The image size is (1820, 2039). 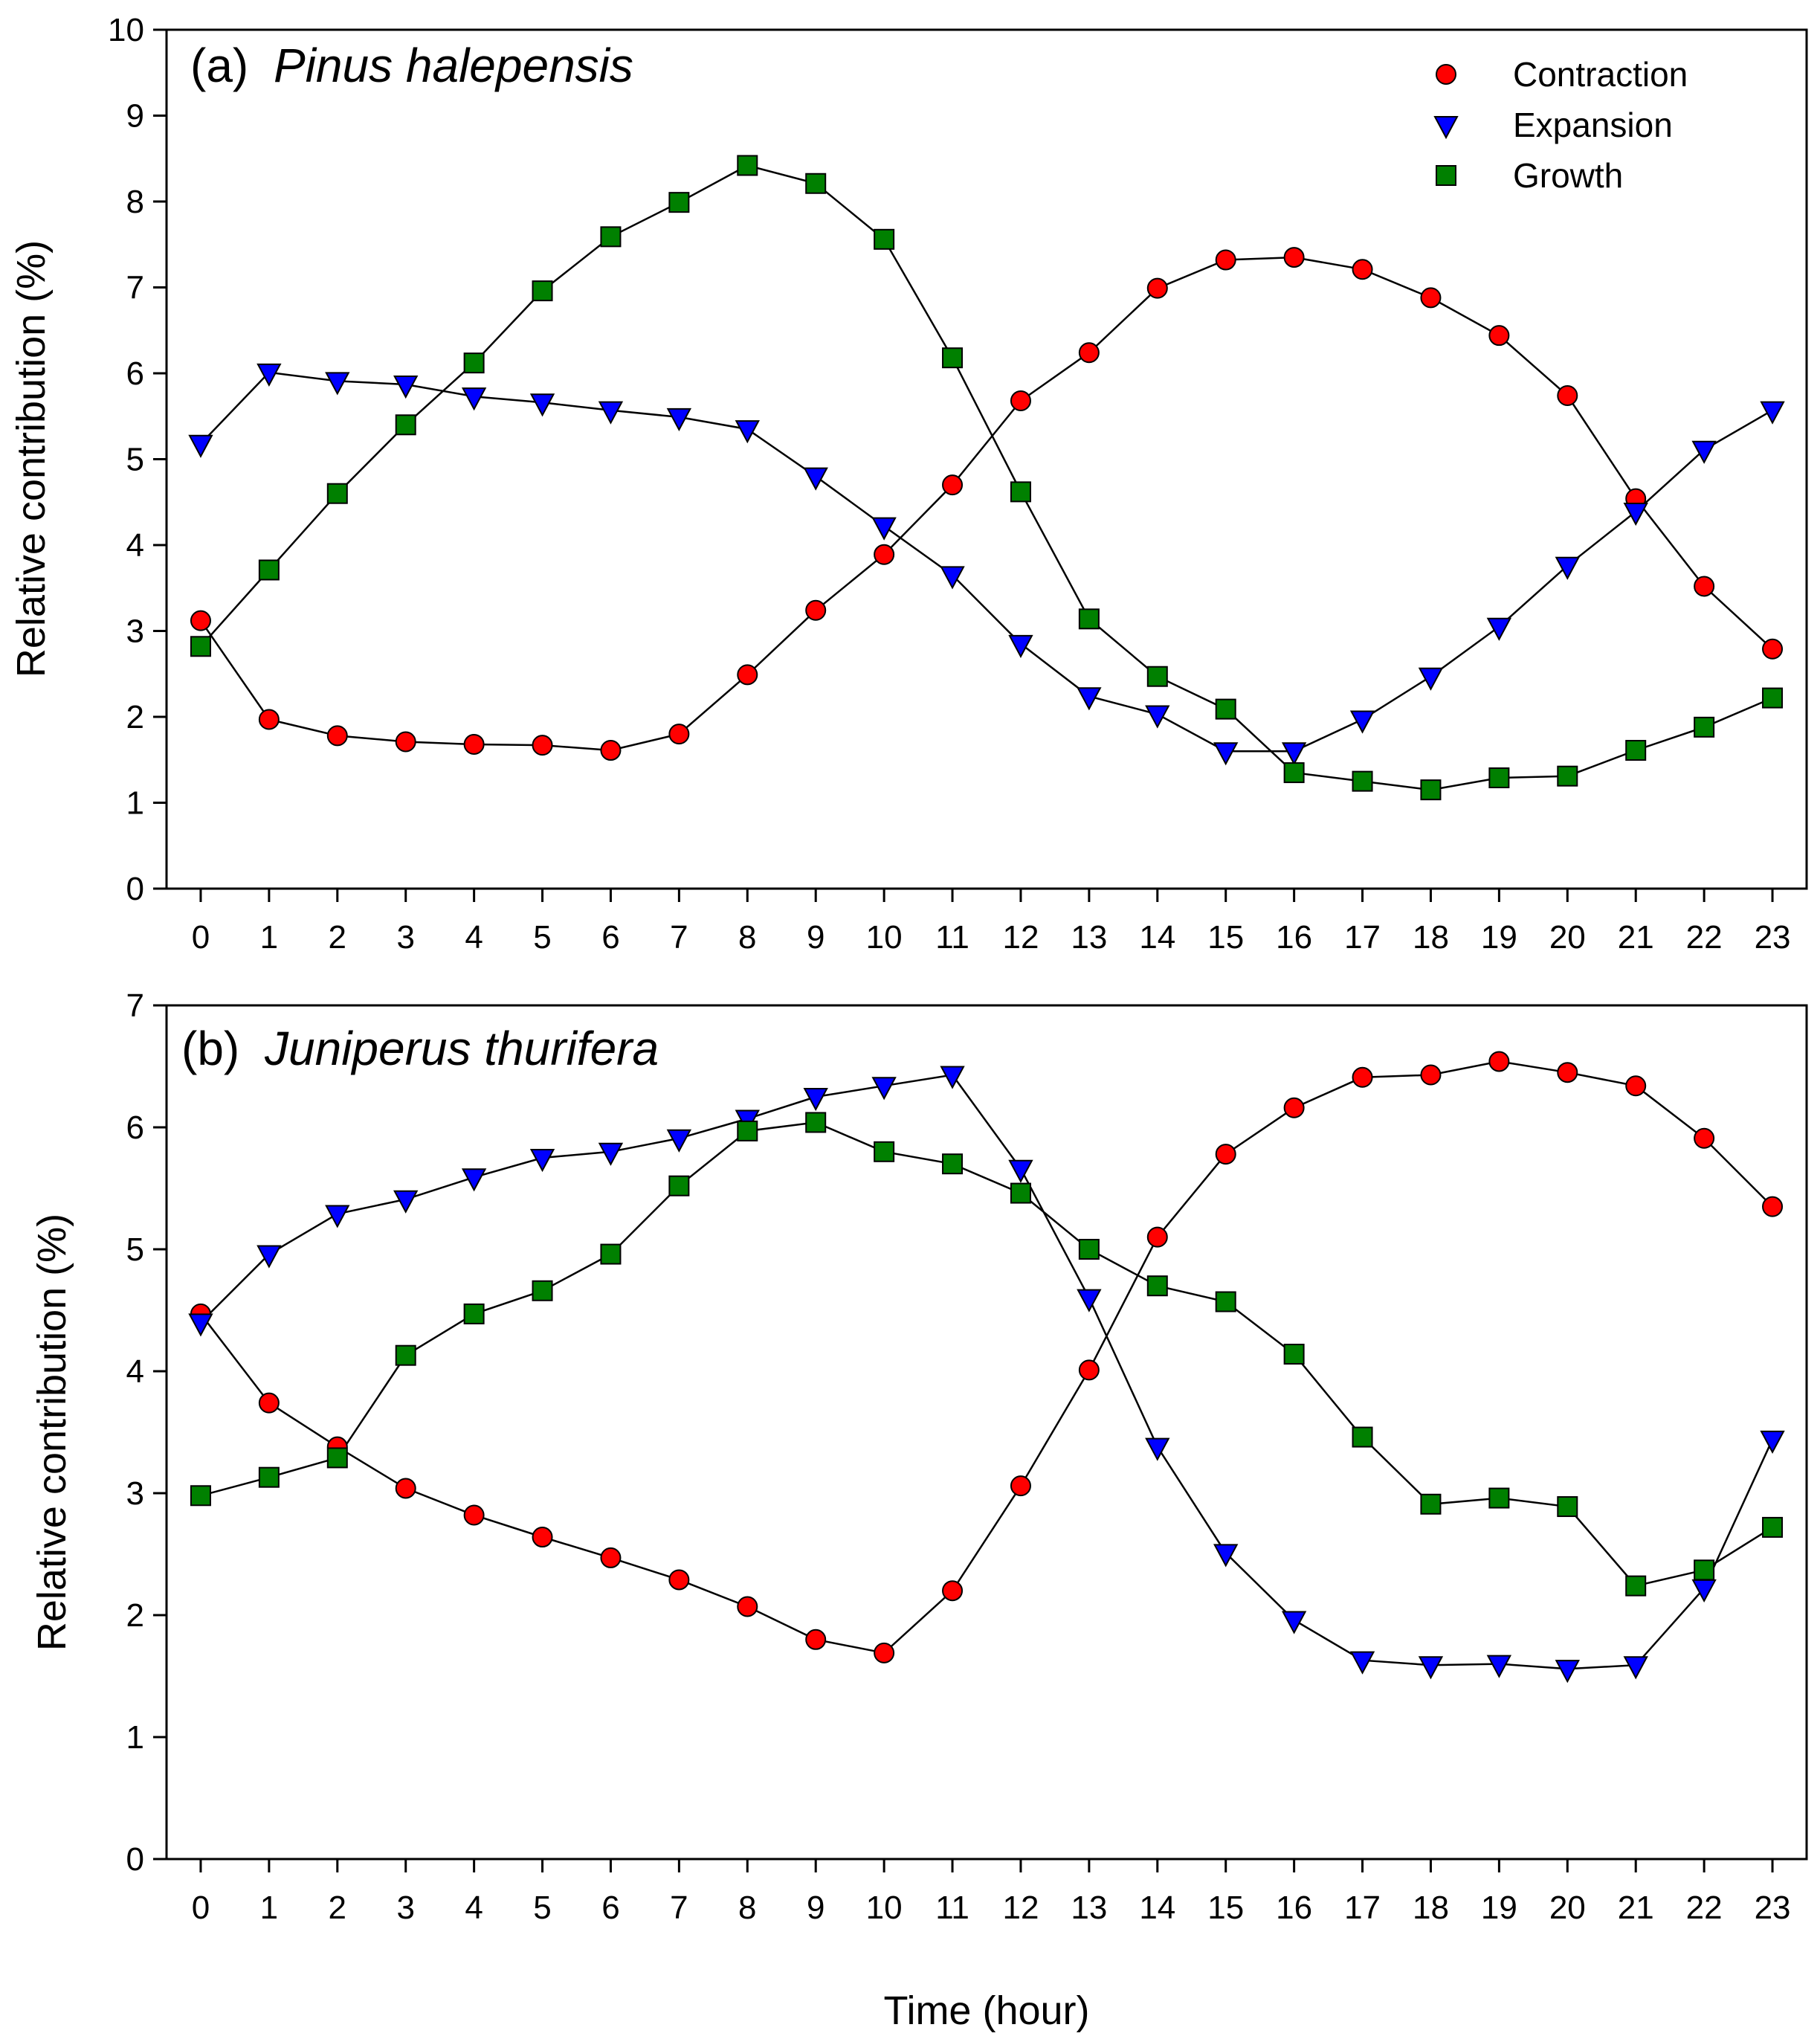 I want to click on panel-a-x-tick-label: 6, so click(x=610, y=937).